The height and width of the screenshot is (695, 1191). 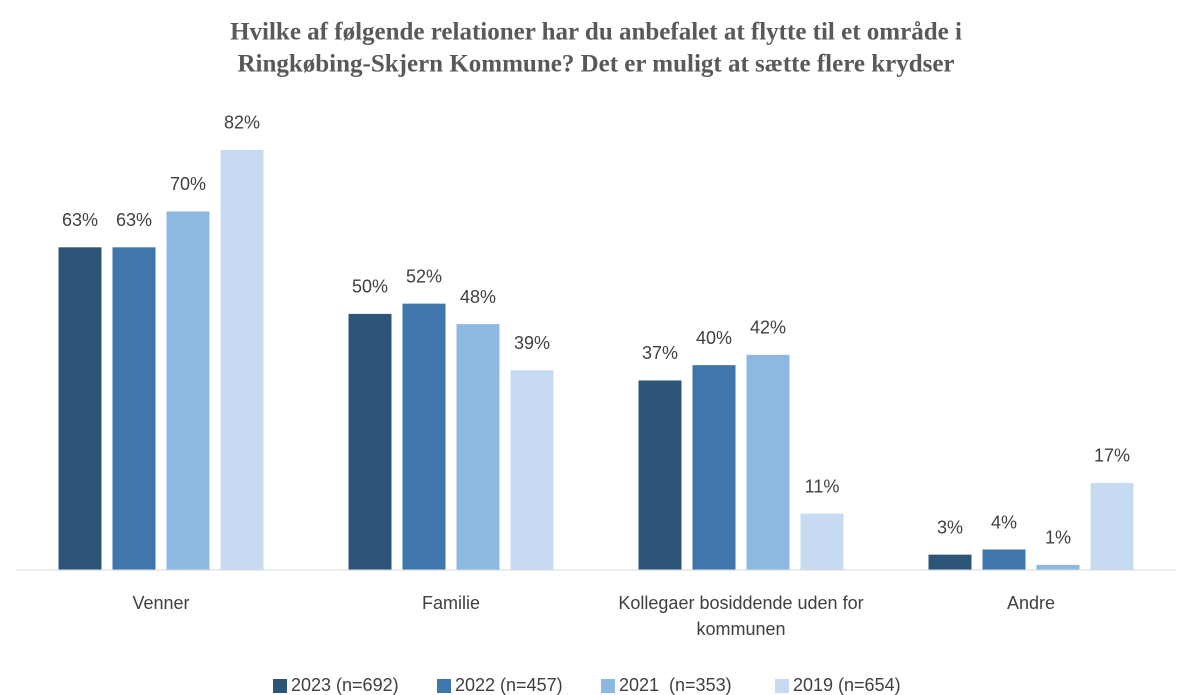 I want to click on x-tick-label: Venner, so click(x=161, y=603).